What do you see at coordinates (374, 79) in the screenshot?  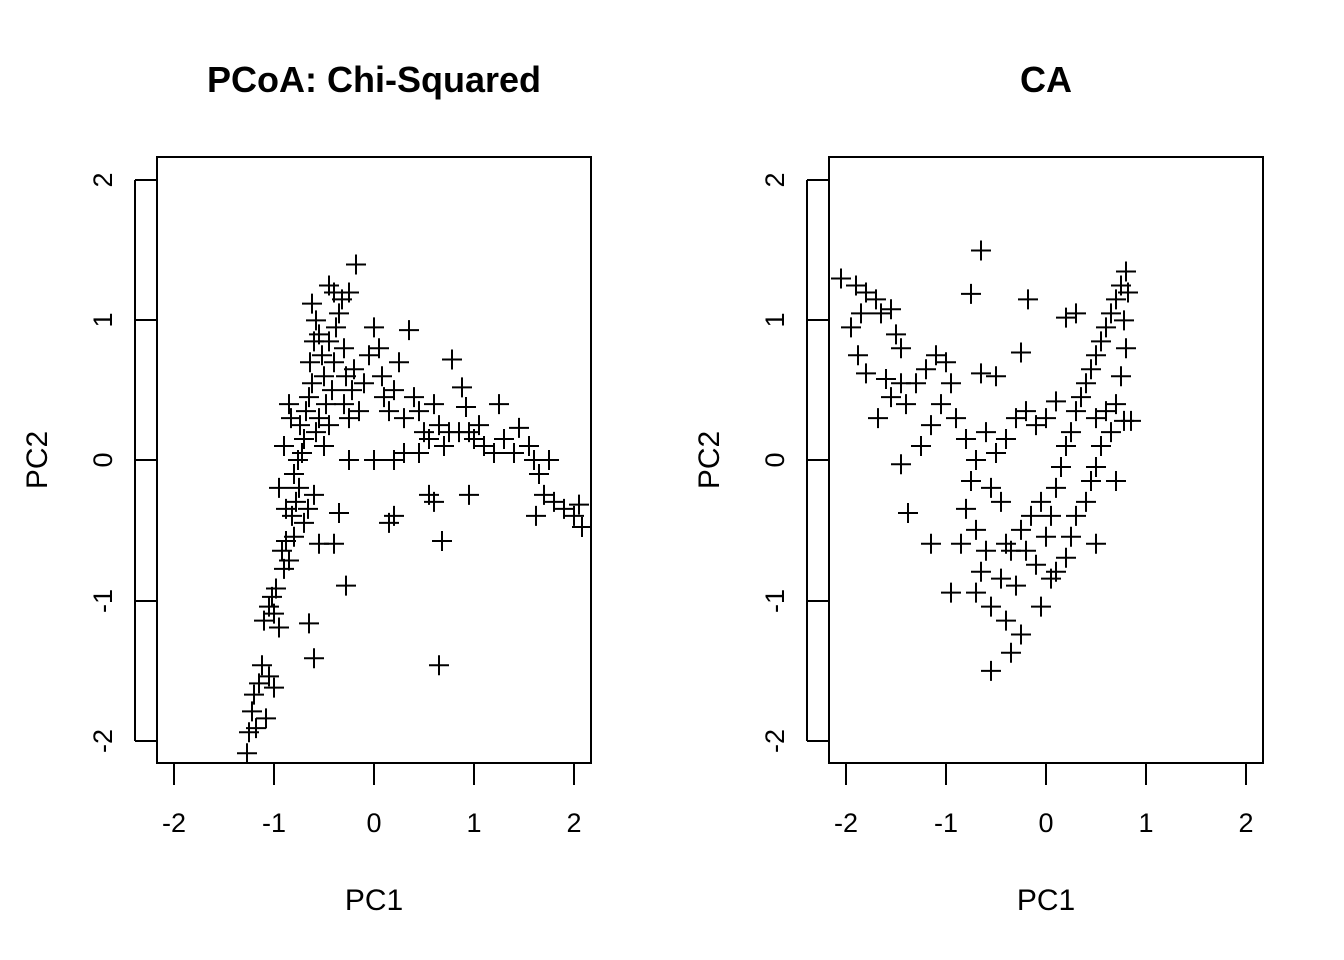 I see `chart-title: PCoA: Chi-Squared` at bounding box center [374, 79].